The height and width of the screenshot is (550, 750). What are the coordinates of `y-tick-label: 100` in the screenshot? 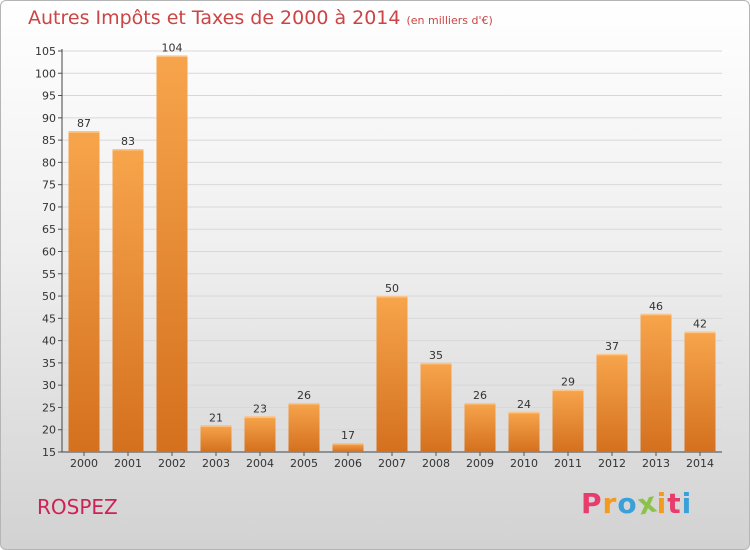 It's located at (45, 73).